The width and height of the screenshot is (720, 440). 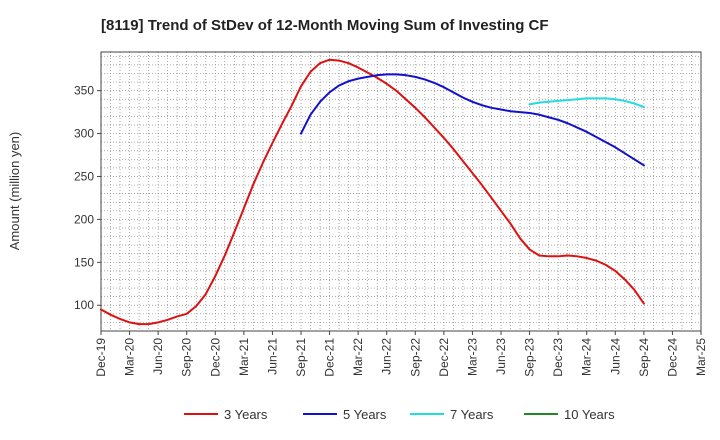 What do you see at coordinates (589, 414) in the screenshot?
I see `legend-label: 10 Years` at bounding box center [589, 414].